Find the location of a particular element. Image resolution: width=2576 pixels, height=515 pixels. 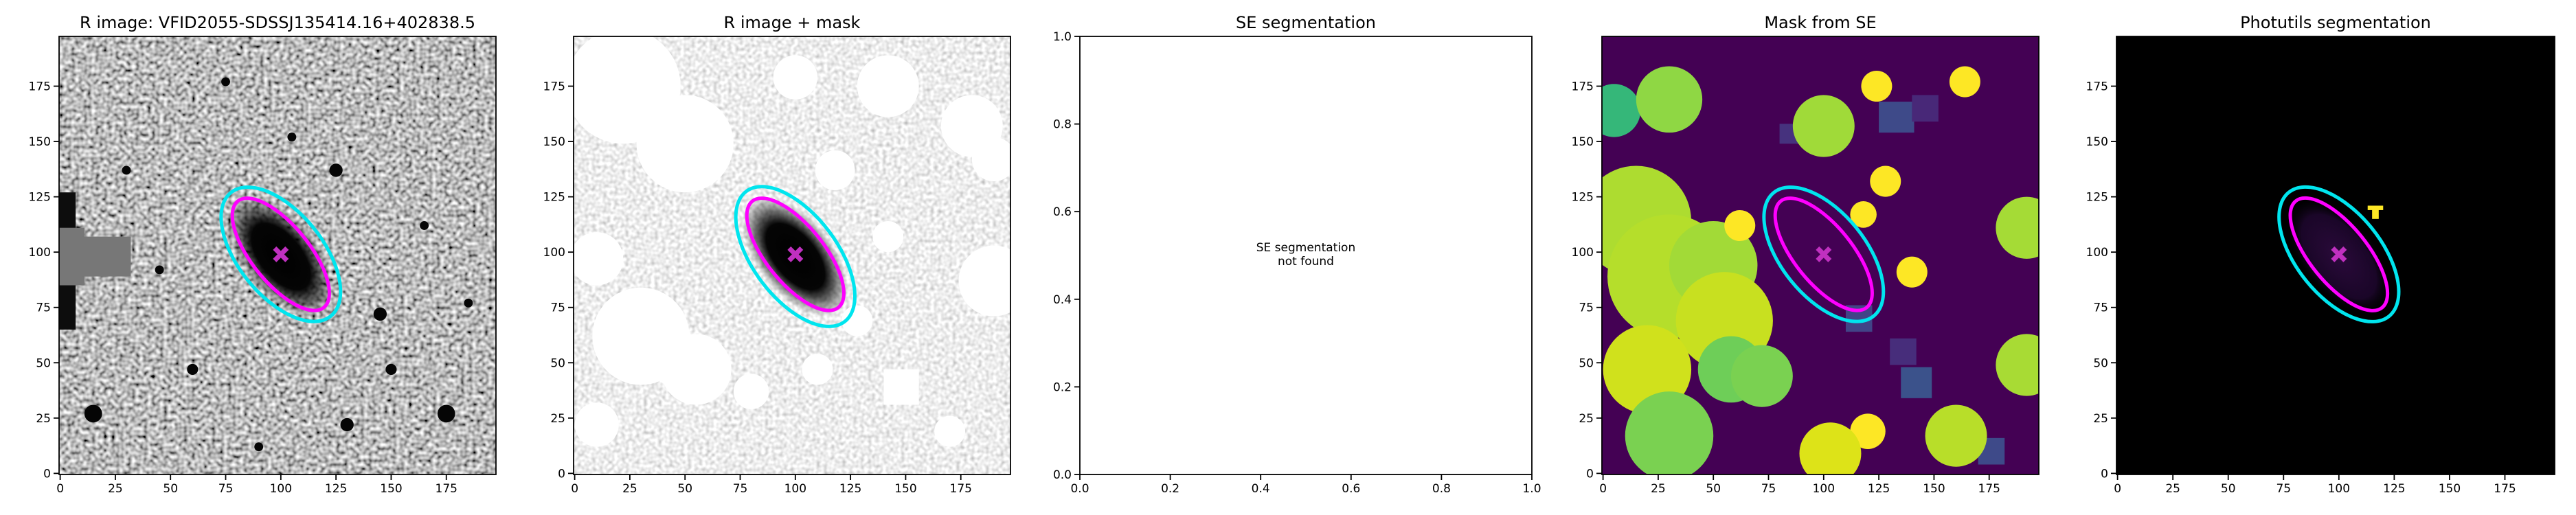

x-tick-label: 0.0 is located at coordinates (1079, 489).